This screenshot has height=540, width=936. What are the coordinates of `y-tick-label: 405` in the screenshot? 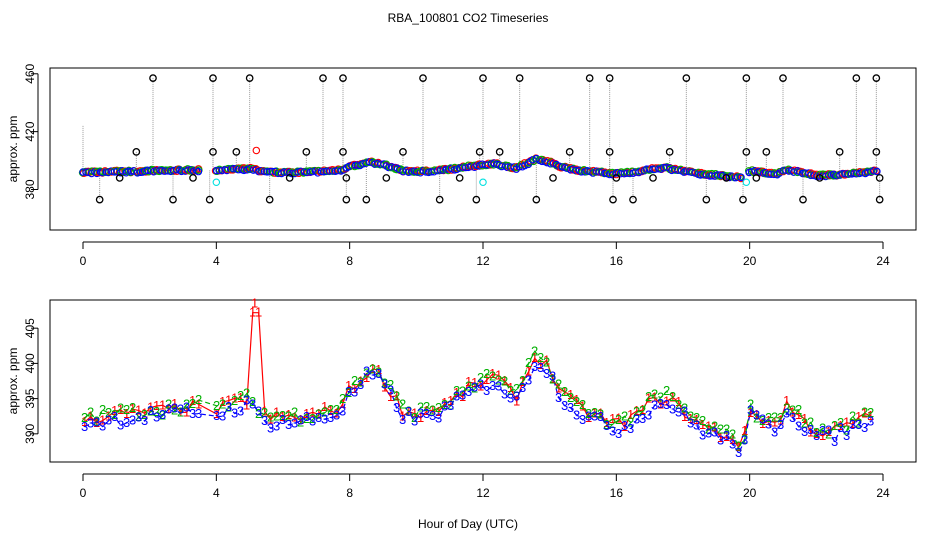 It's located at (30, 328).